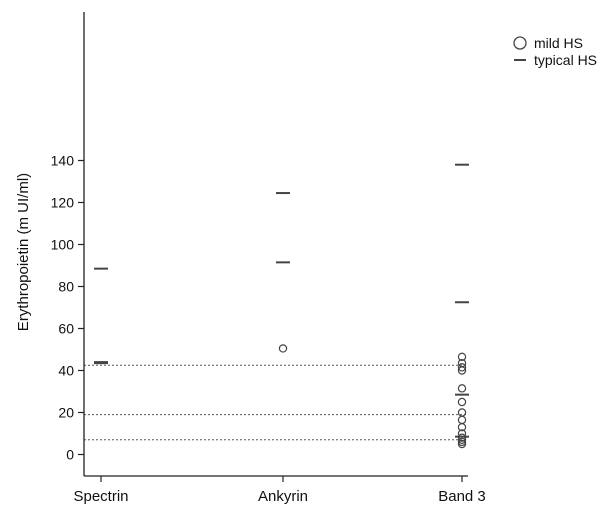 The image size is (616, 513). Describe the element at coordinates (276, 402) in the screenshot. I see `reference-lines` at that location.